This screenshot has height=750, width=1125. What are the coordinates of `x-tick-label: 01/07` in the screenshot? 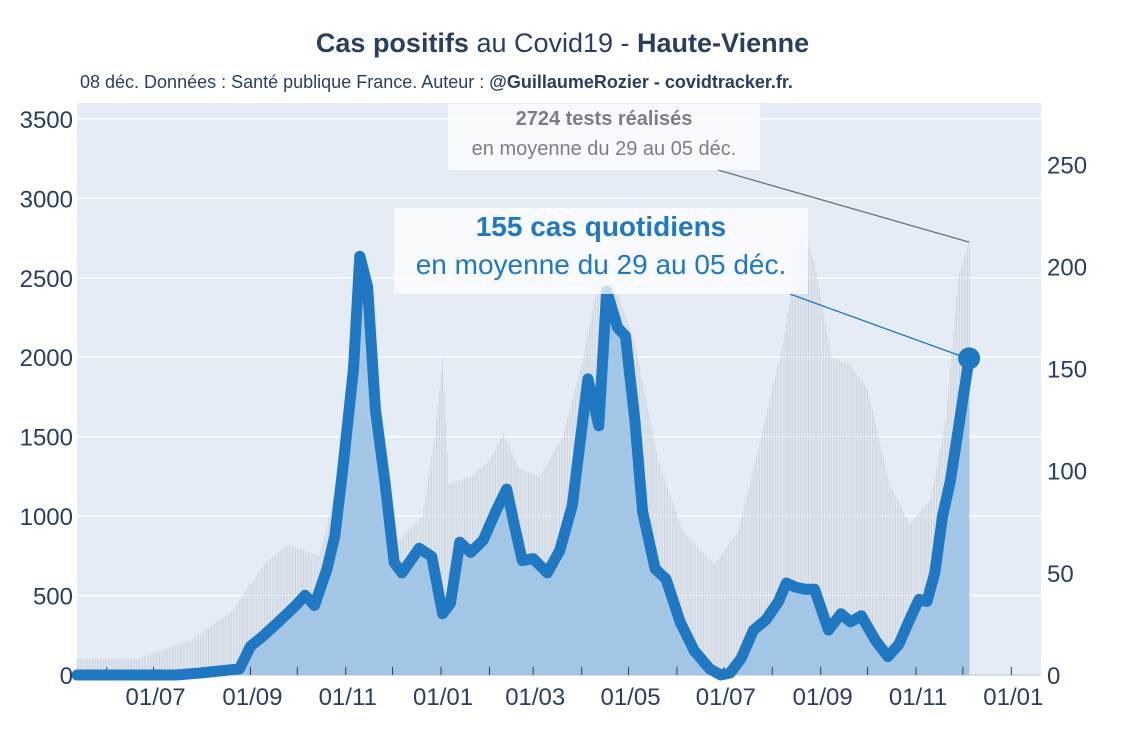 It's located at (156, 697).